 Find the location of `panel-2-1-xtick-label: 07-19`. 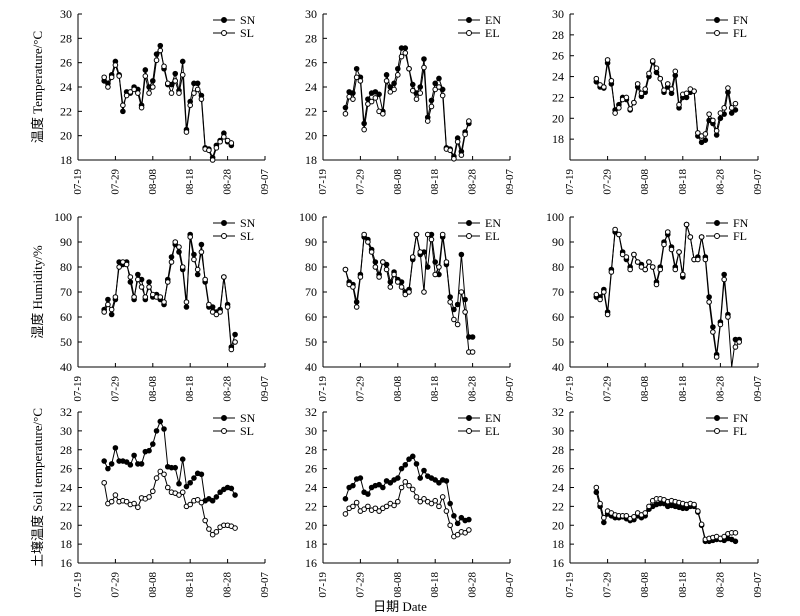

panel-2-1-xtick-label: 07-19 is located at coordinates (323, 585).